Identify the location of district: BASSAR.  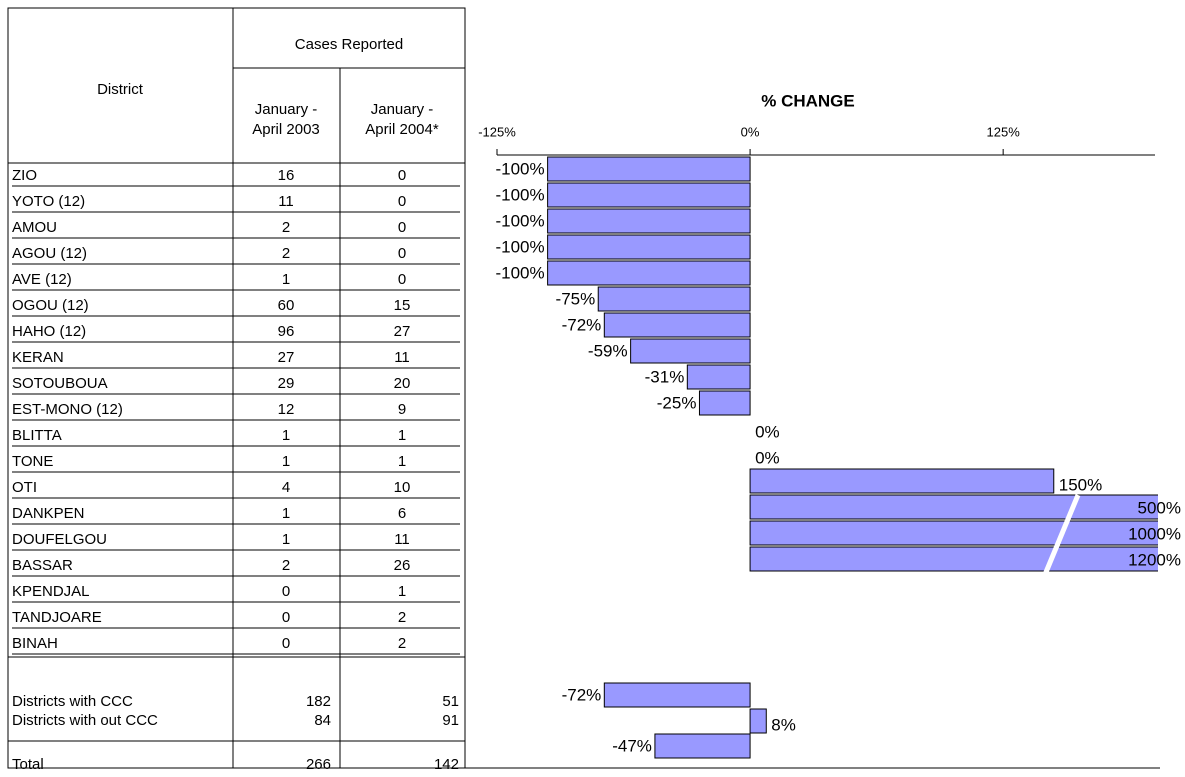
(42, 565).